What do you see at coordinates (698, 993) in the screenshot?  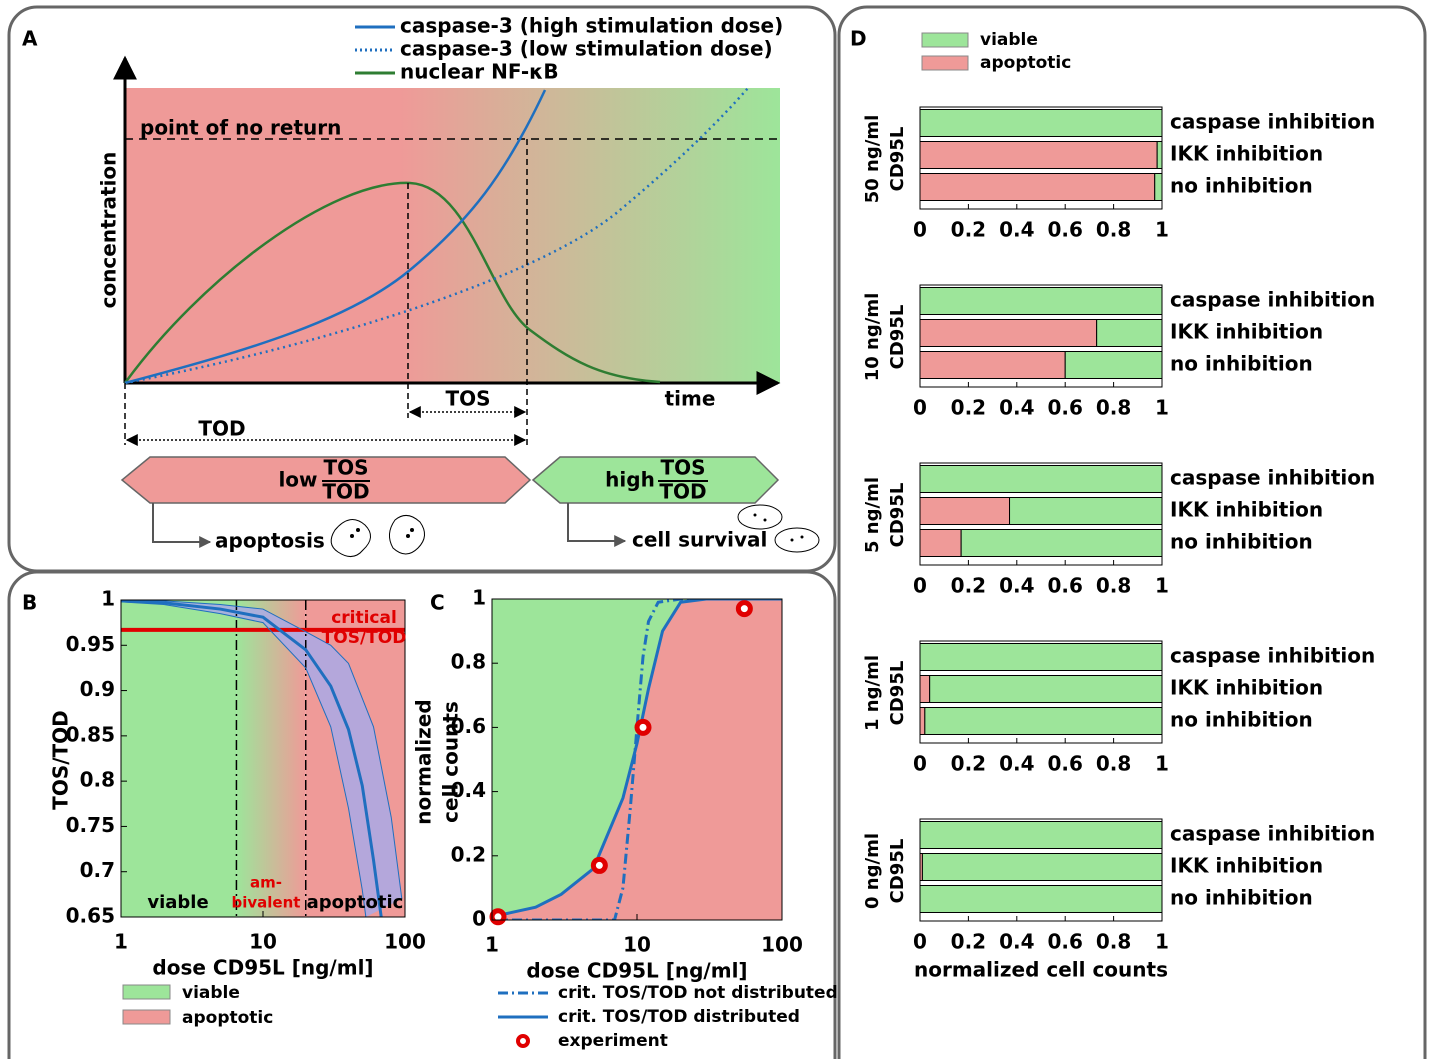 I see `legend-label: crit. TOS/TOD not distributed` at bounding box center [698, 993].